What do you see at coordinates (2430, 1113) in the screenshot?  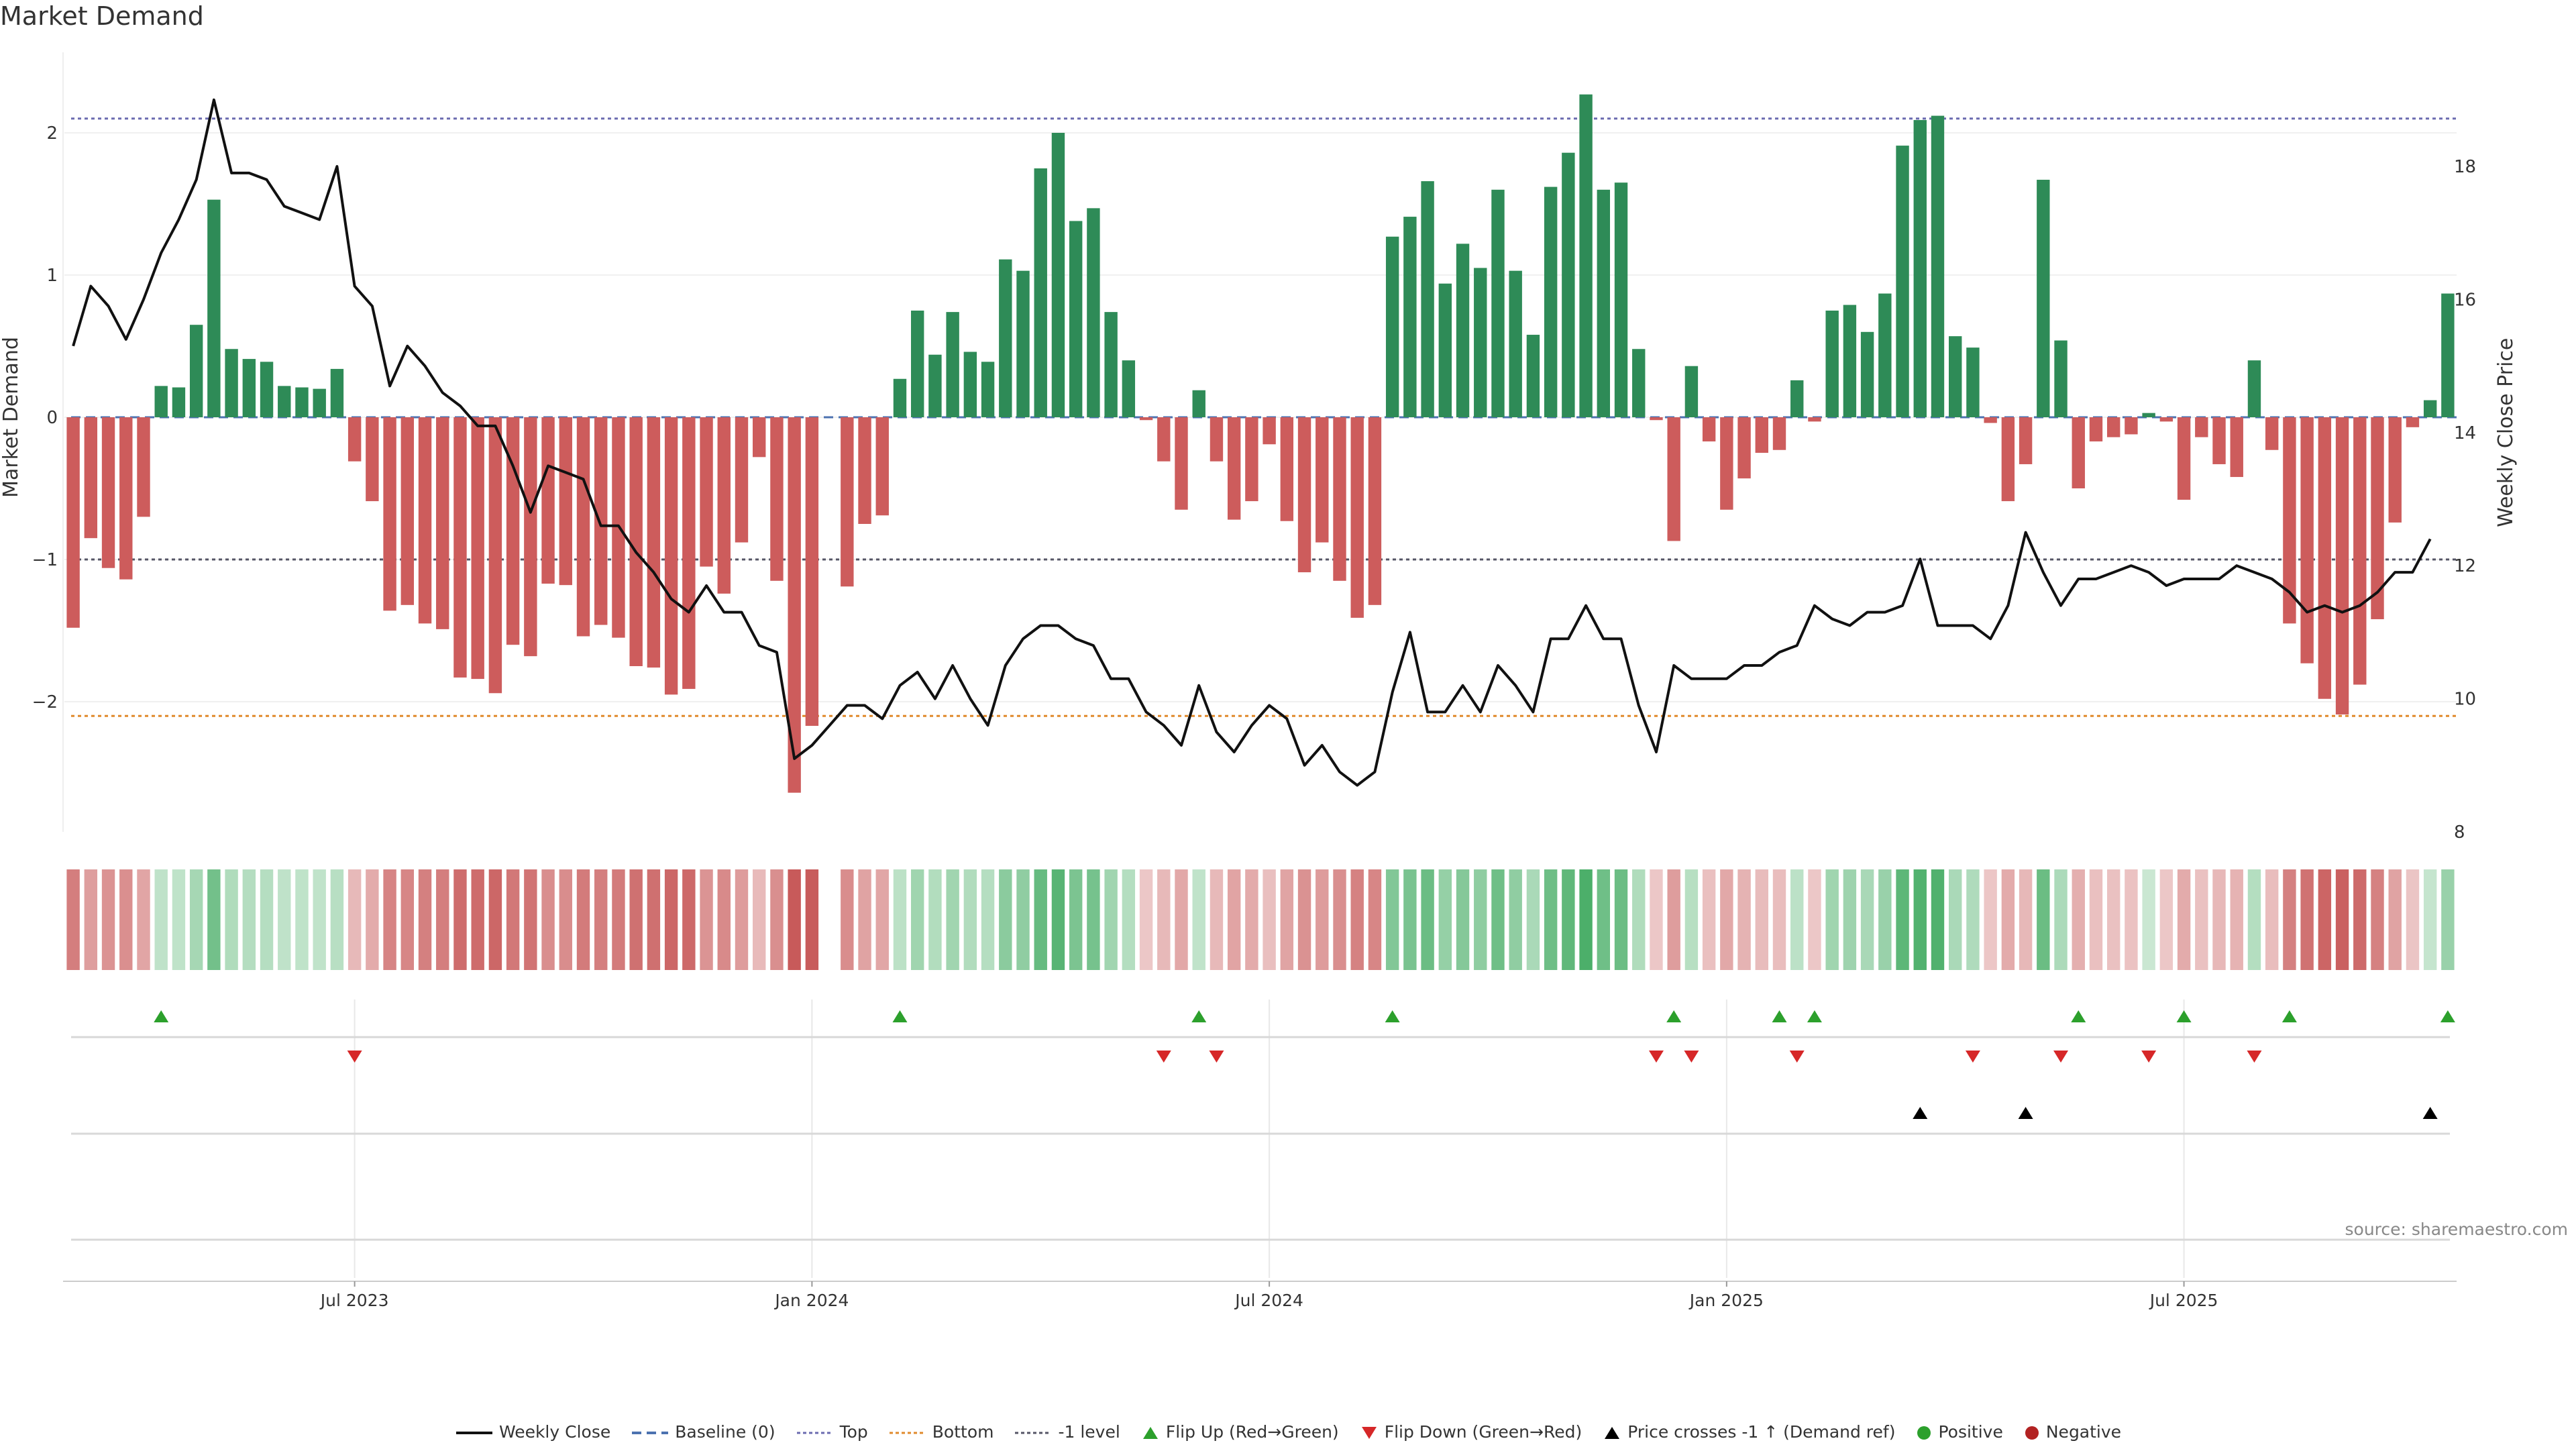 I see `price-cross-marker` at bounding box center [2430, 1113].